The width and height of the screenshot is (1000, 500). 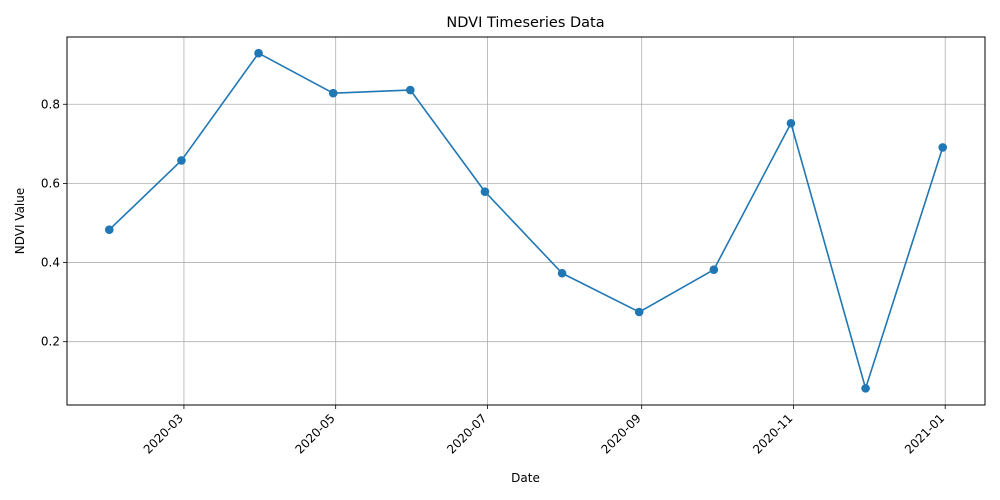 I want to click on x-tick-label: 2020-07, so click(x=466, y=433).